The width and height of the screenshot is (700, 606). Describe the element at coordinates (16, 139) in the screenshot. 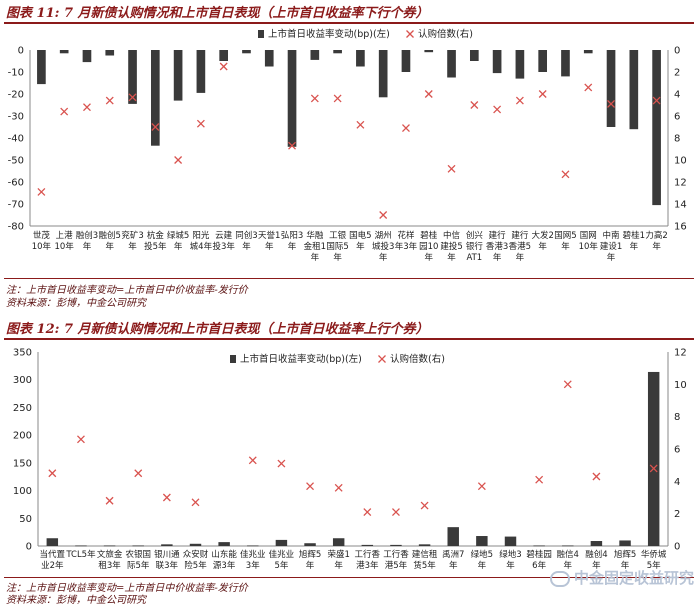

I see `y-left-tick-label: -40` at that location.